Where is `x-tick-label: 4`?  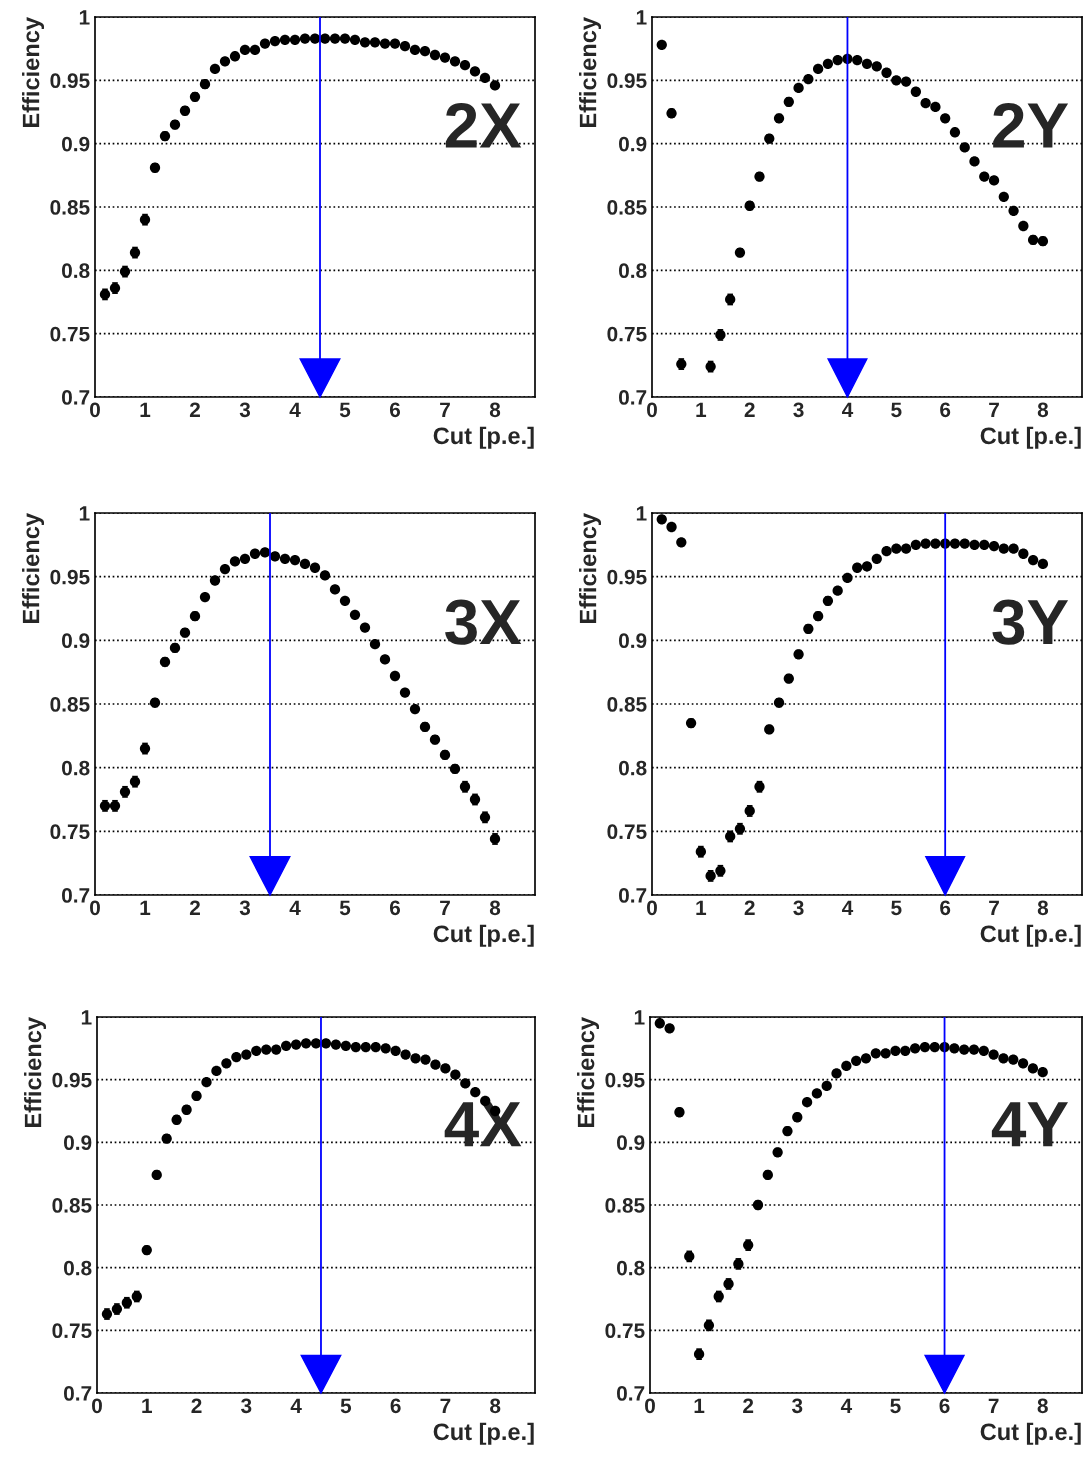 x-tick-label: 4 is located at coordinates (295, 907).